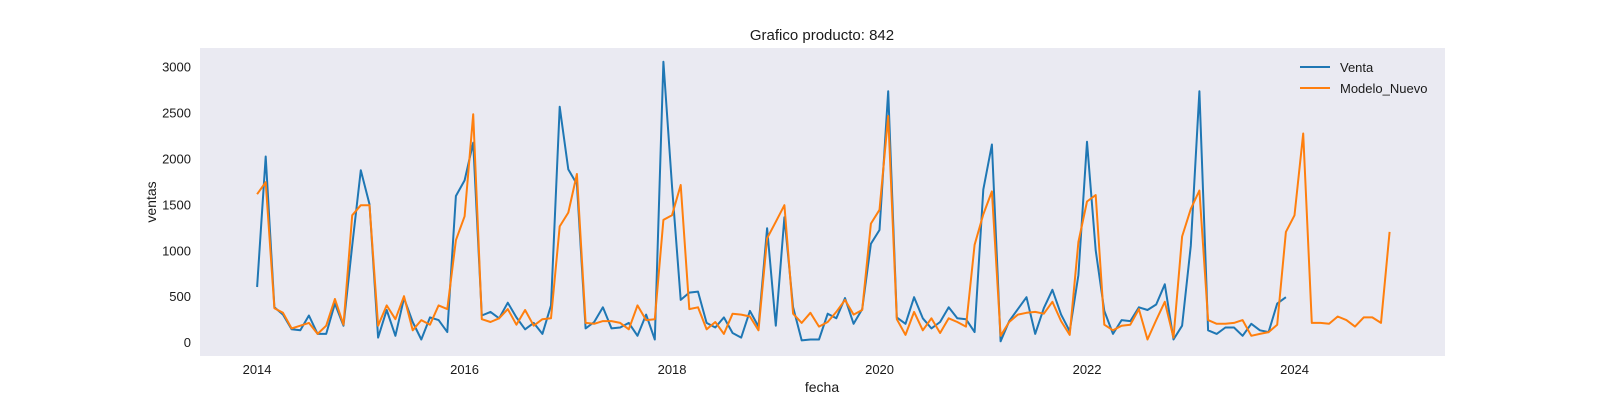  I want to click on y-tick-label: 2000, so click(176, 158).